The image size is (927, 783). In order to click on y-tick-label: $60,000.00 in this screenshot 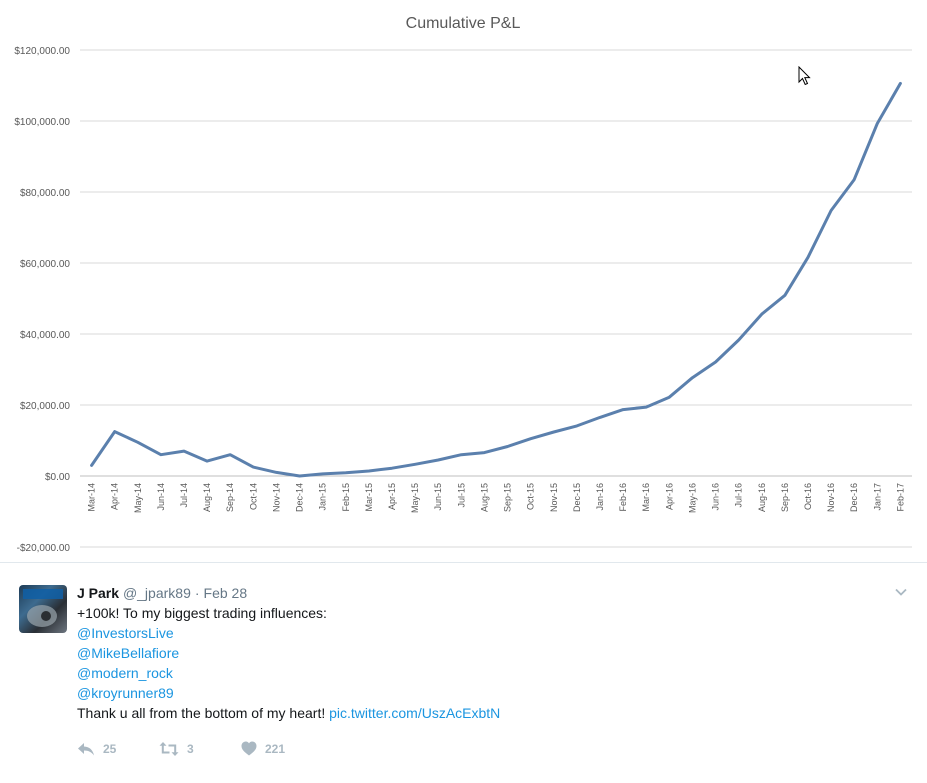, I will do `click(45, 264)`.